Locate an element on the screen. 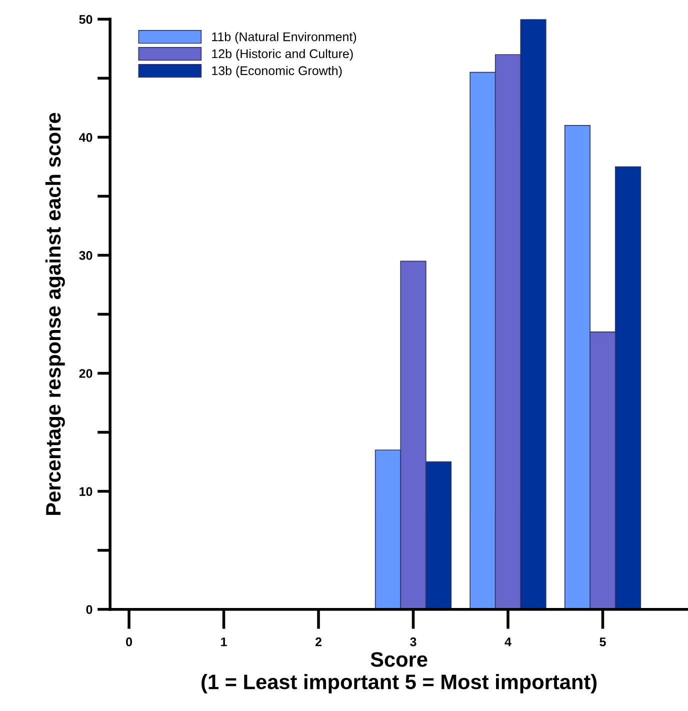  x-tick-label: 0 is located at coordinates (129, 641).